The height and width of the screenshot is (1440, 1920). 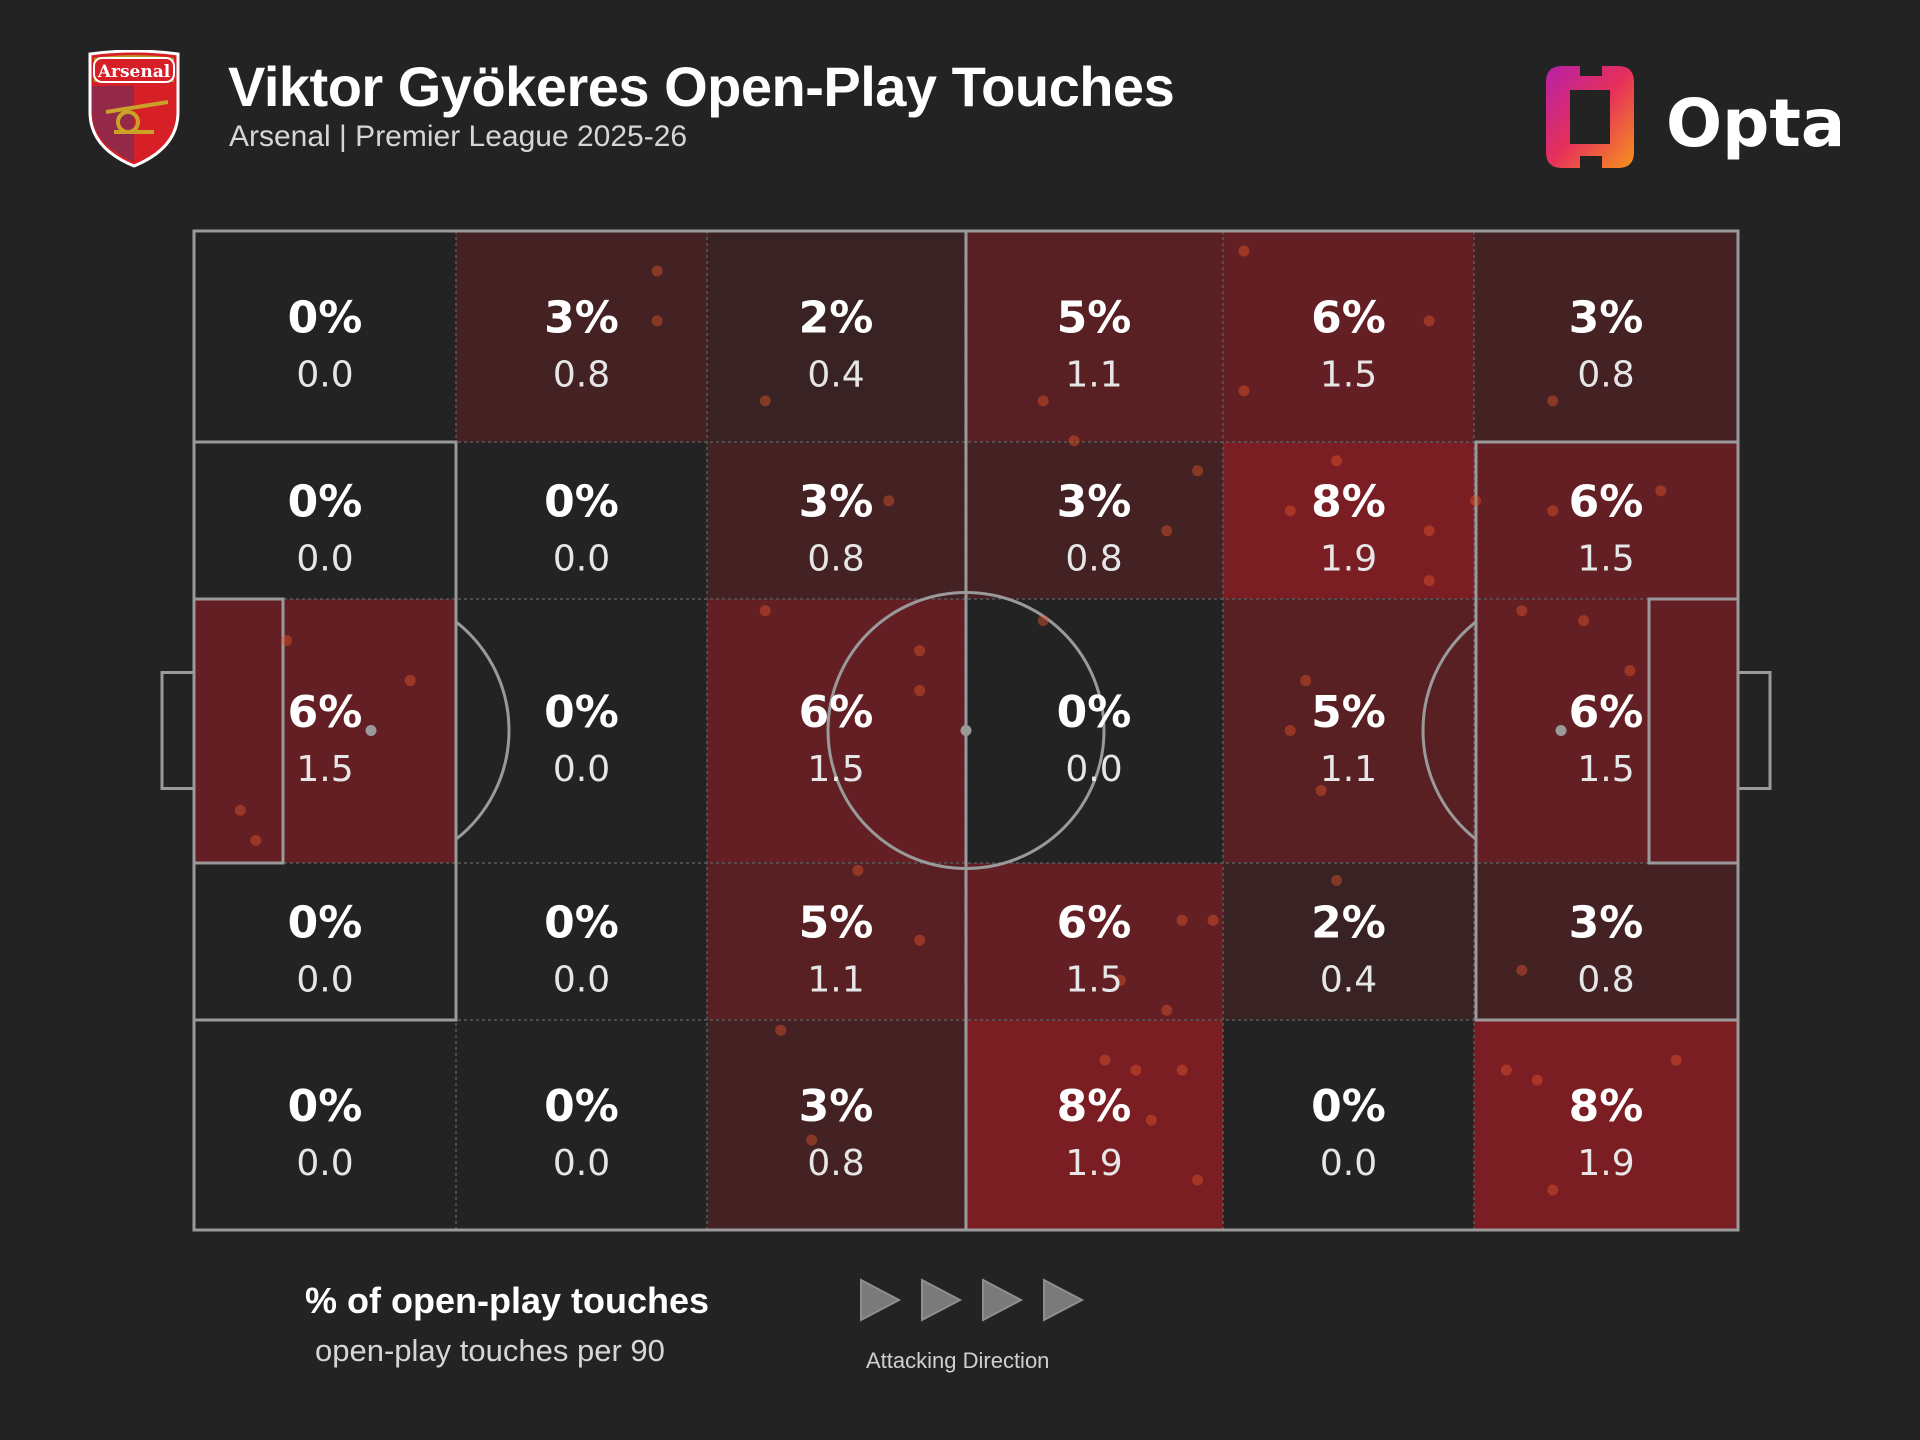 I want to click on cell-percentage: 2%, so click(x=836, y=318).